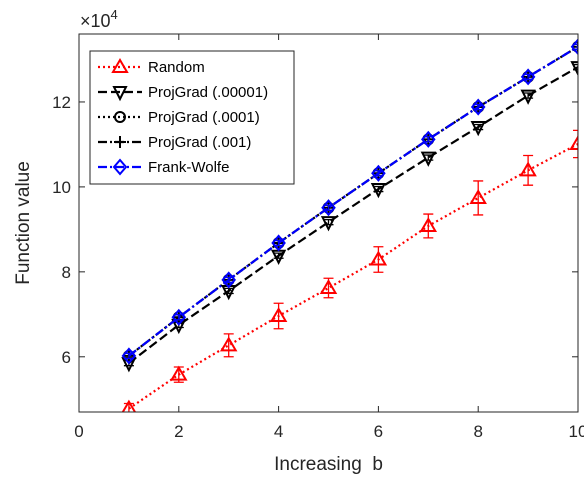 The image size is (584, 480). What do you see at coordinates (378, 431) in the screenshot?
I see `x-tick-label: 6` at bounding box center [378, 431].